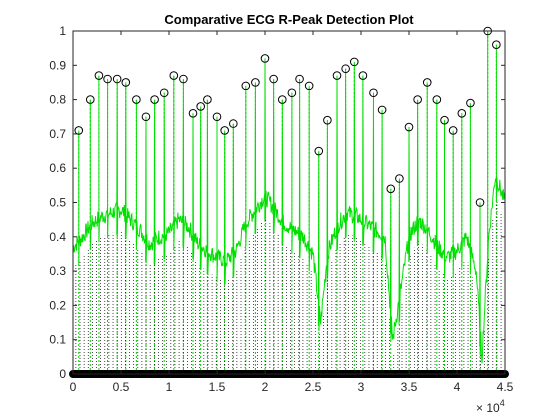 This screenshot has width=560, height=420. I want to click on chart-title: Comparative ECG R-Peak Detection Plot, so click(289, 19).